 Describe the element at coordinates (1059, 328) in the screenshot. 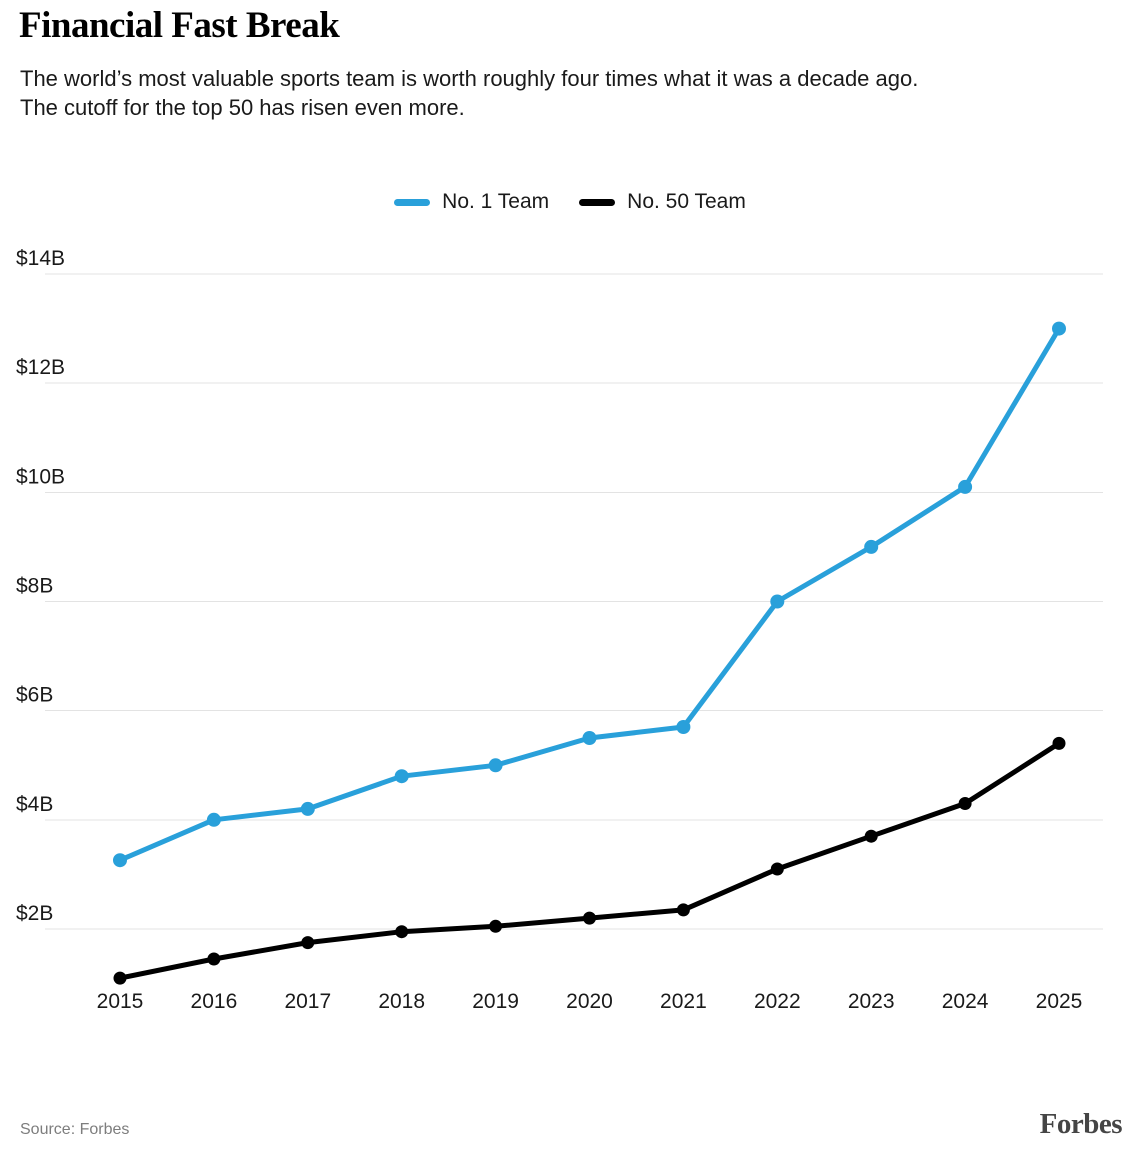

I see `data-point-no-1-team-2025` at that location.